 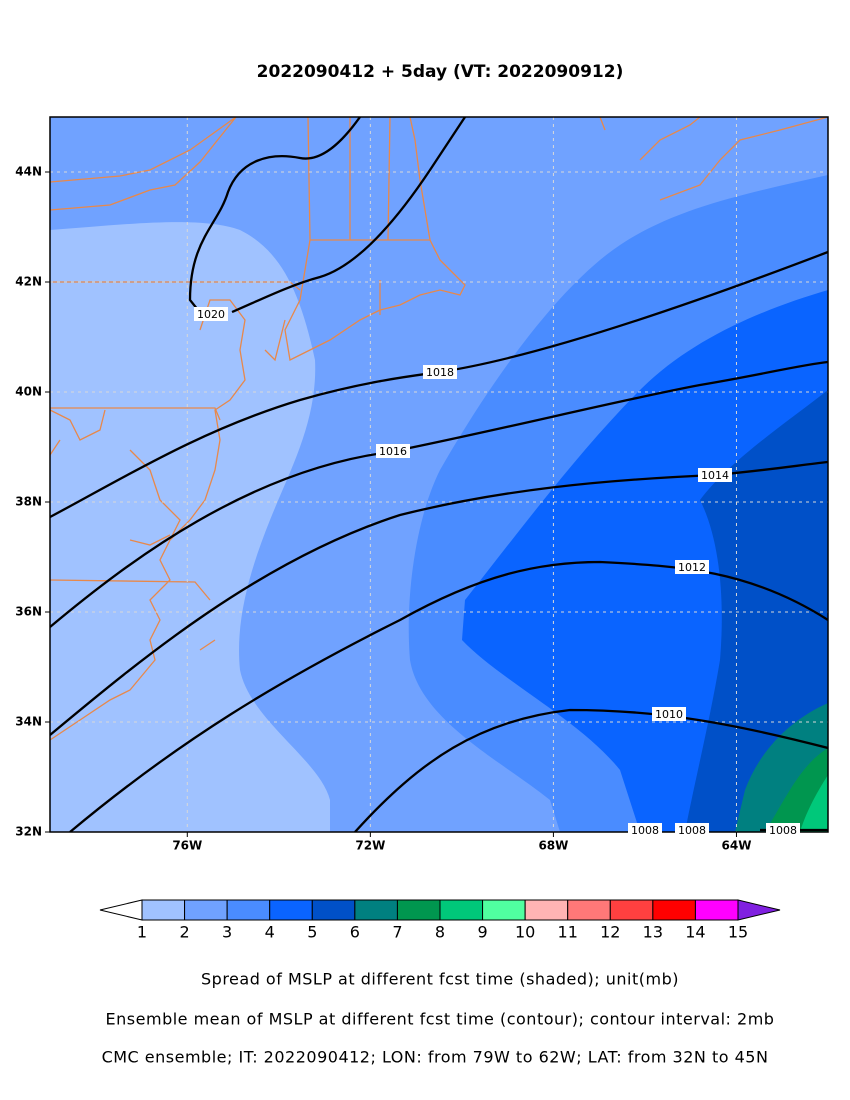 I want to click on y-tick-label: 32N, so click(x=28, y=832).